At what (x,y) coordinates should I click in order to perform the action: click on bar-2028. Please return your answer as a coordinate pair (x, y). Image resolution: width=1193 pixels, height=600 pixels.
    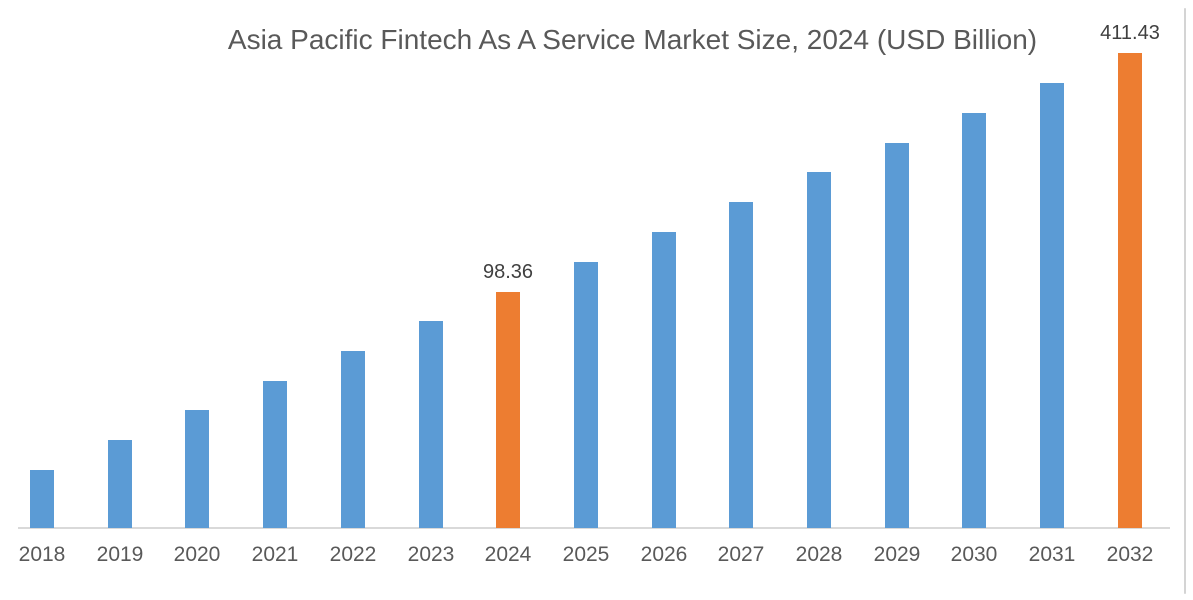
    Looking at the image, I should click on (819, 350).